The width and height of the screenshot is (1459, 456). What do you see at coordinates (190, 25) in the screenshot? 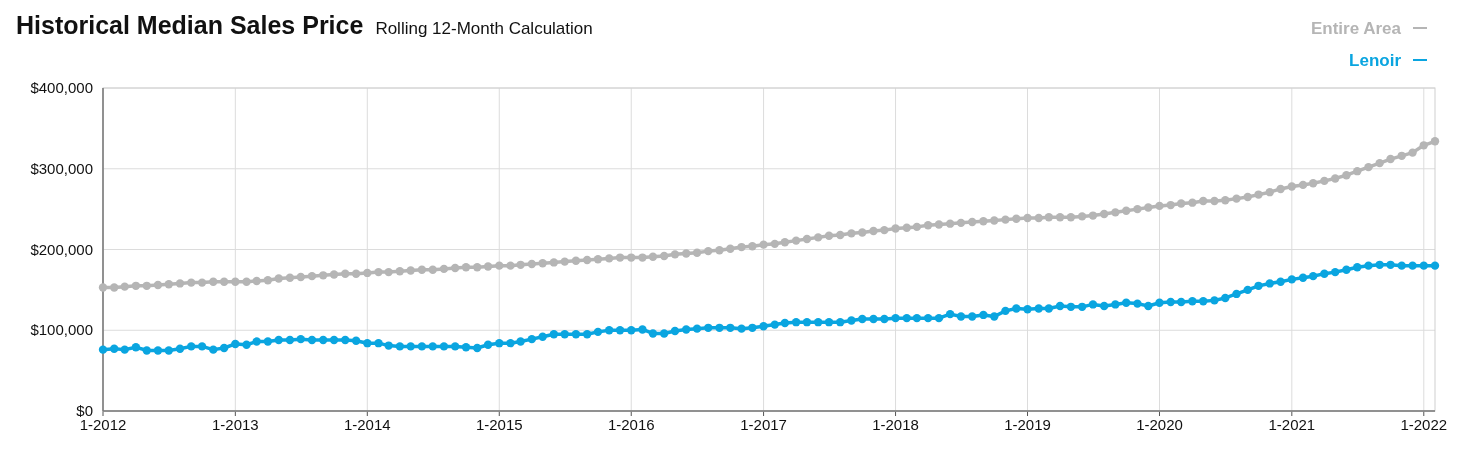
I see `chart-title: Historical Median Sales Price` at bounding box center [190, 25].